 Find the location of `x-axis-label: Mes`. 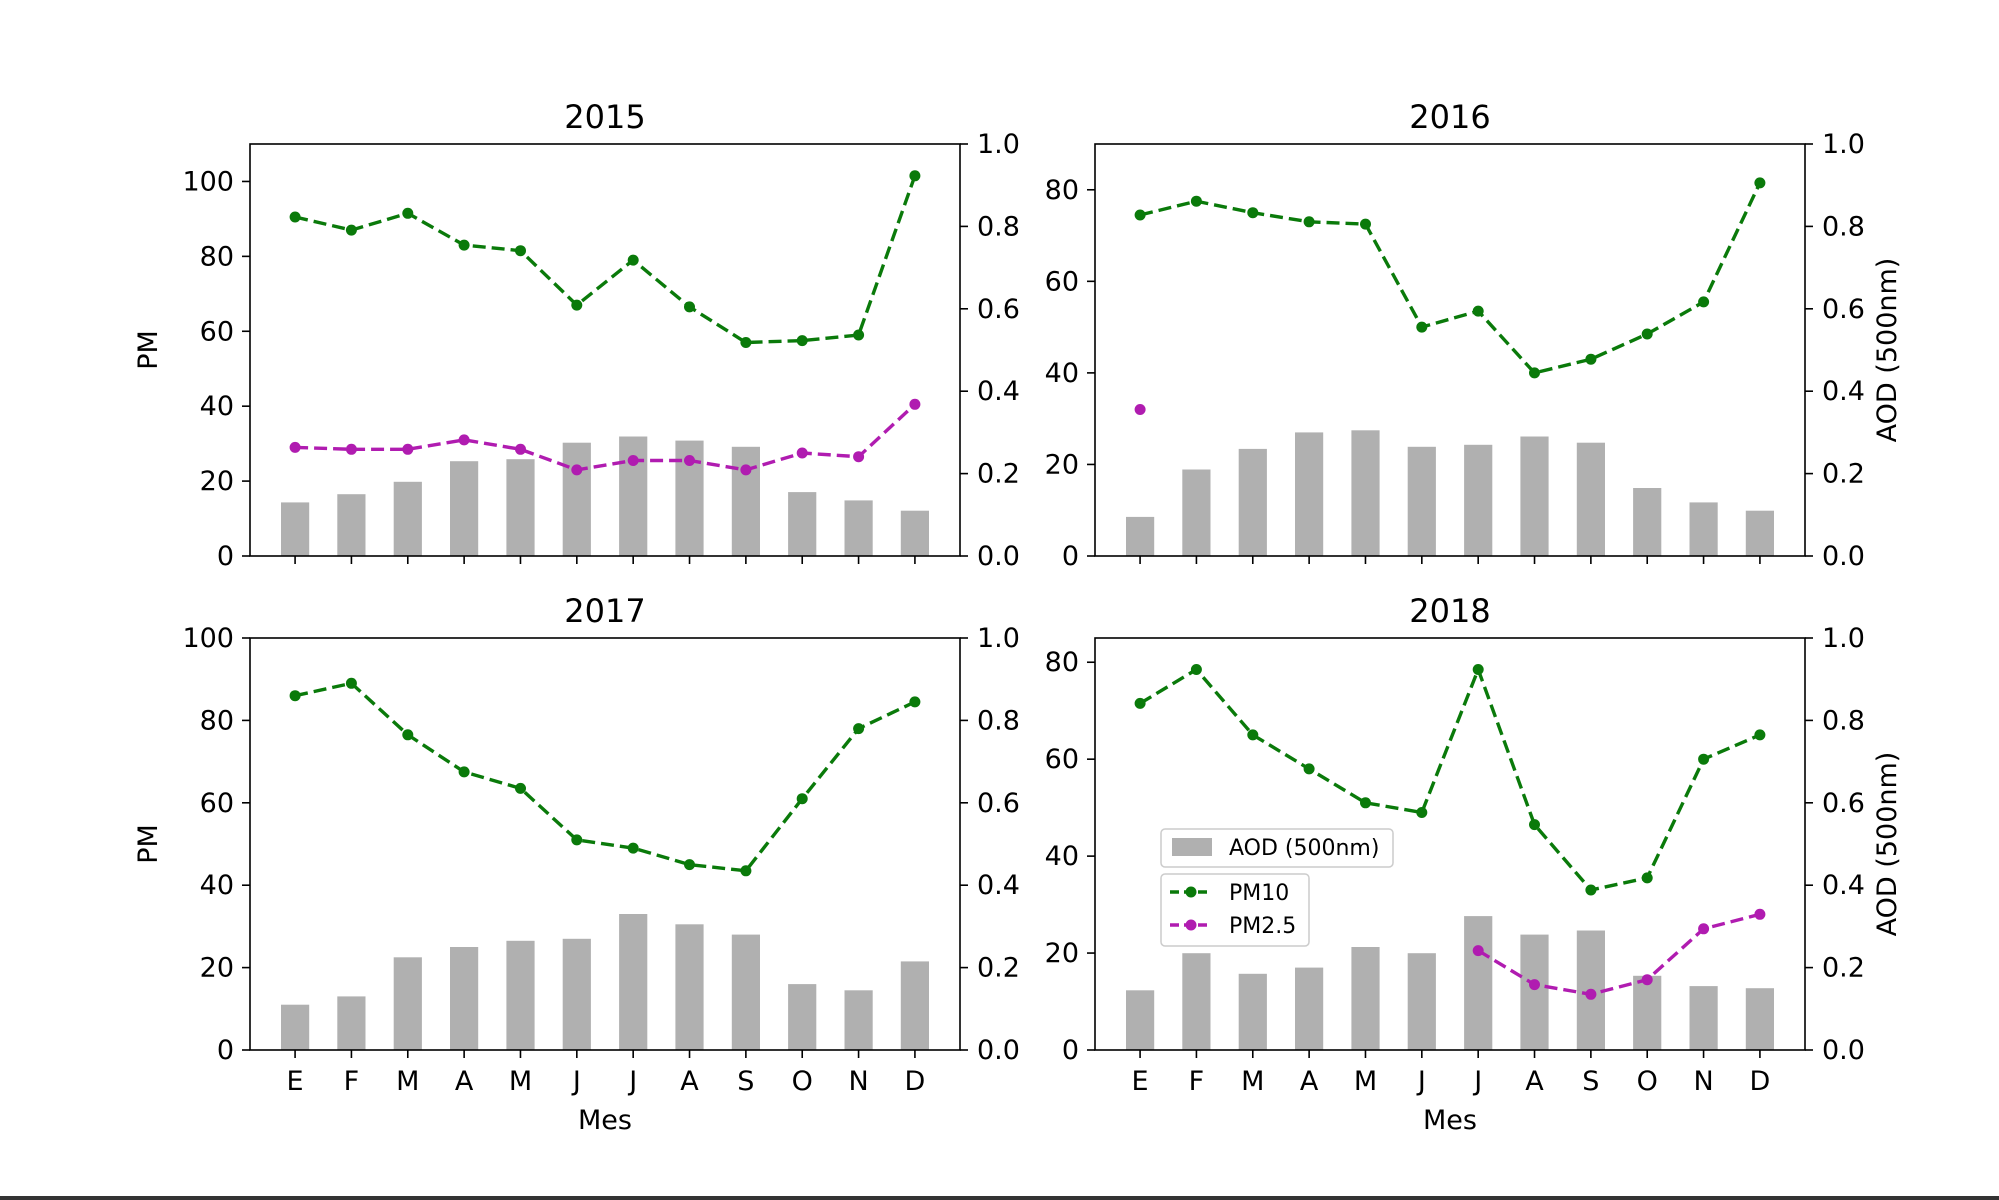

x-axis-label: Mes is located at coordinates (1450, 1120).